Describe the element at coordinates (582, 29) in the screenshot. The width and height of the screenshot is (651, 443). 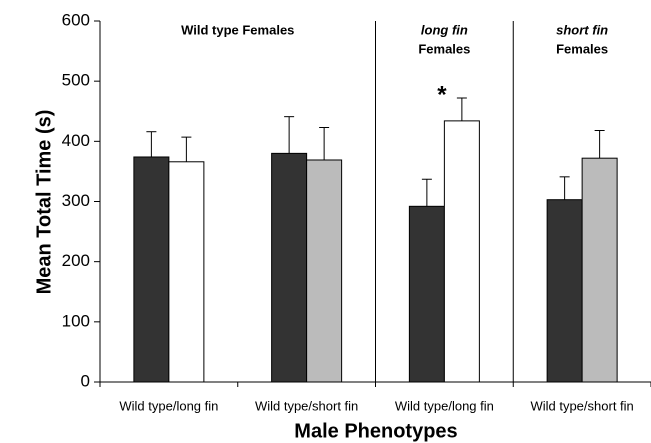
I see `panel-label: short fin` at that location.